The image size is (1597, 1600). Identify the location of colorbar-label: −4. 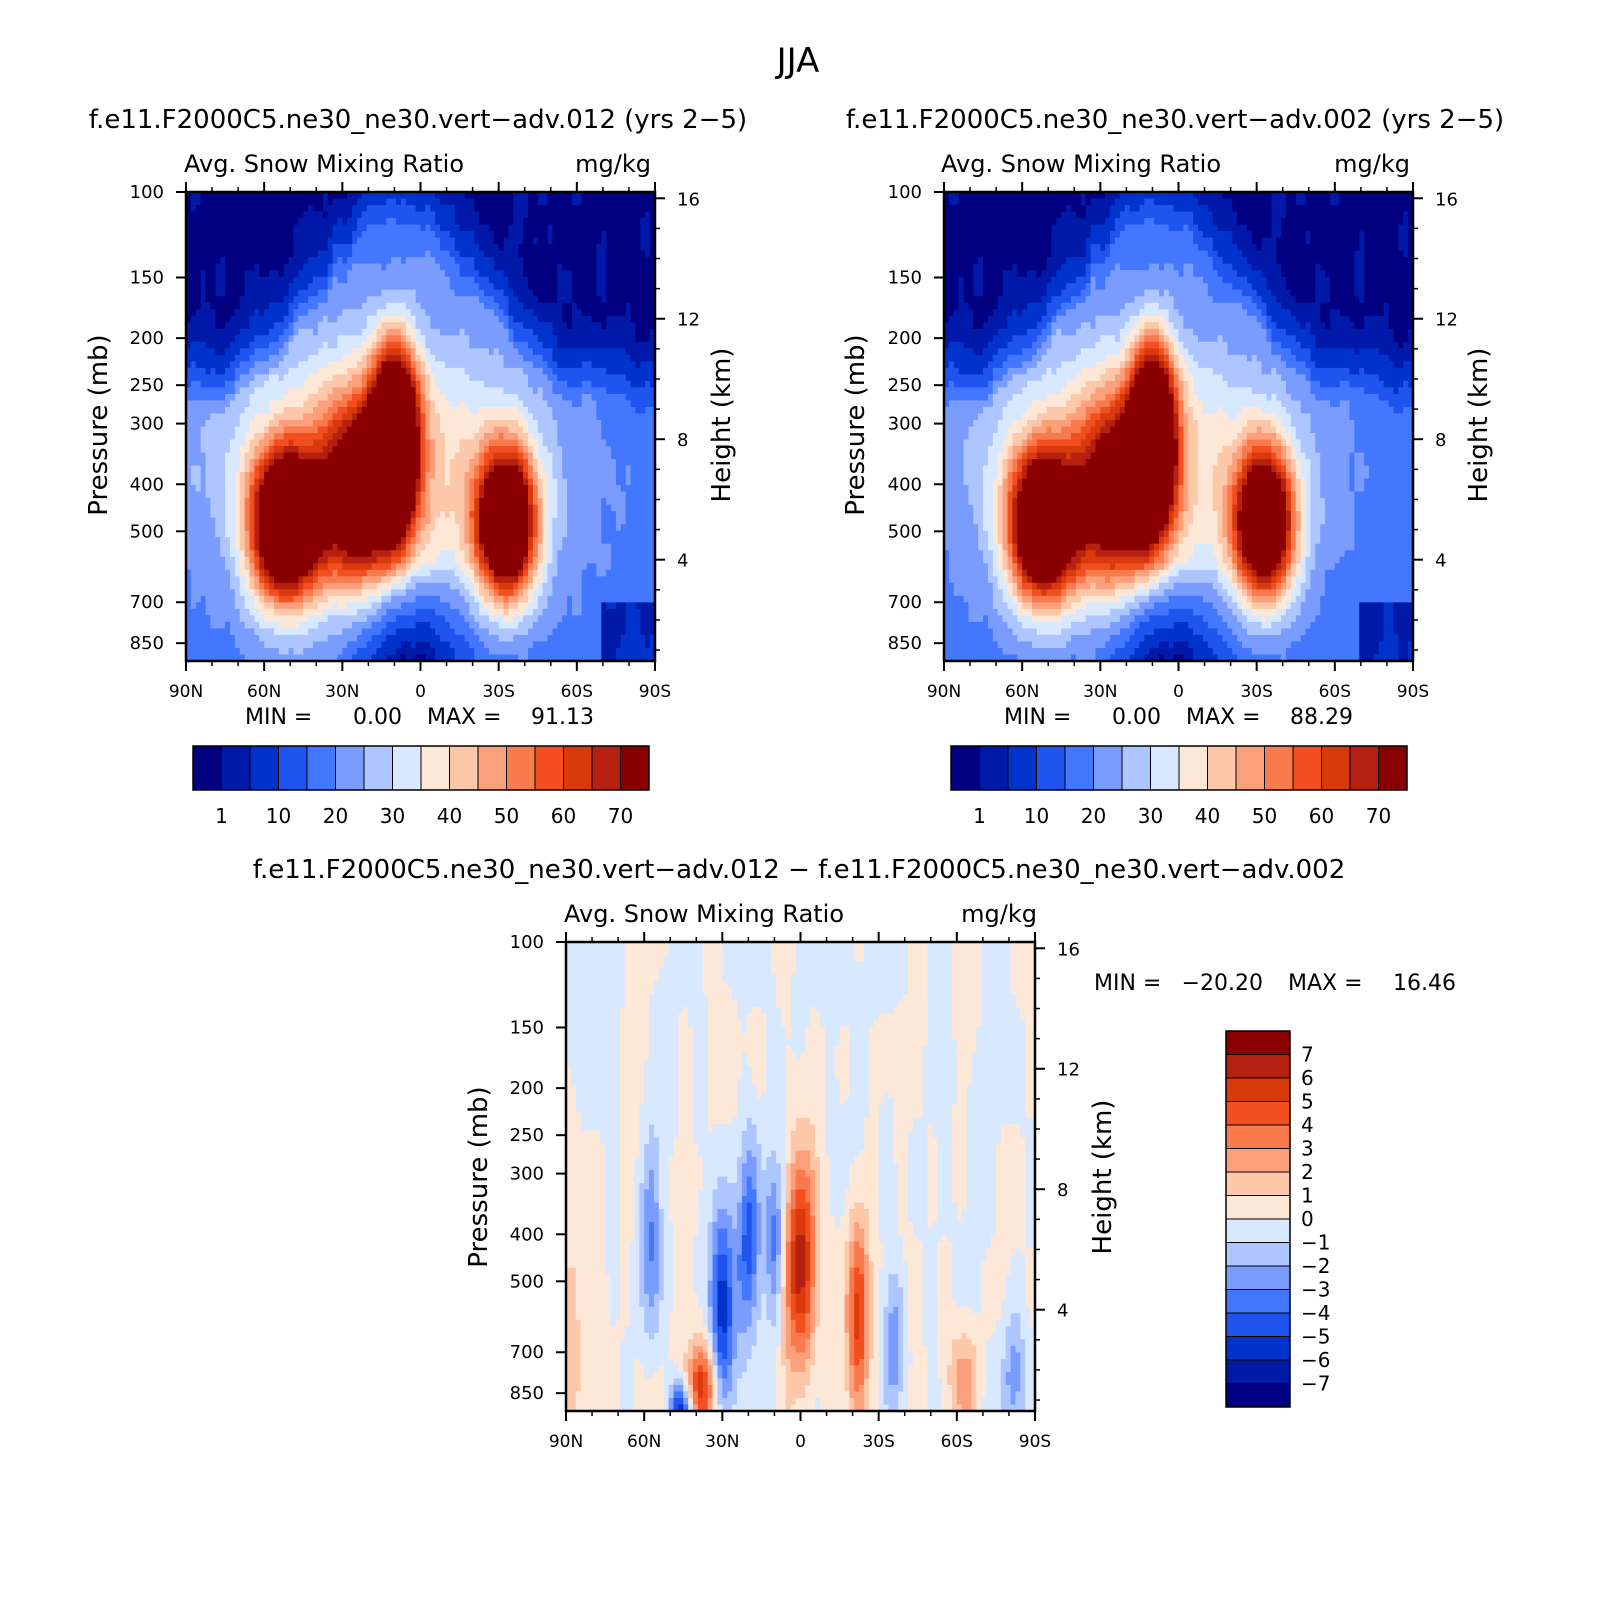
(1315, 1313).